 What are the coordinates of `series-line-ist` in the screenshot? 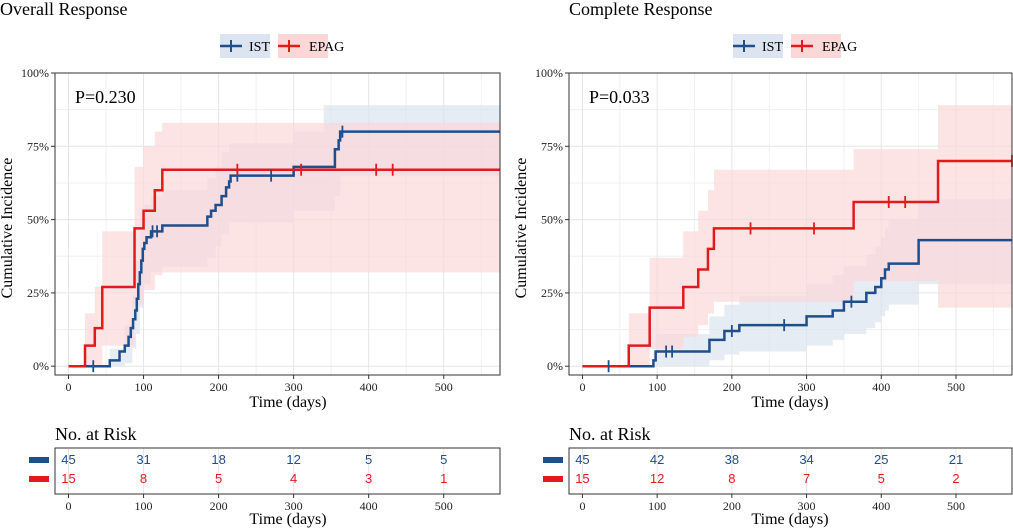 It's located at (797, 303).